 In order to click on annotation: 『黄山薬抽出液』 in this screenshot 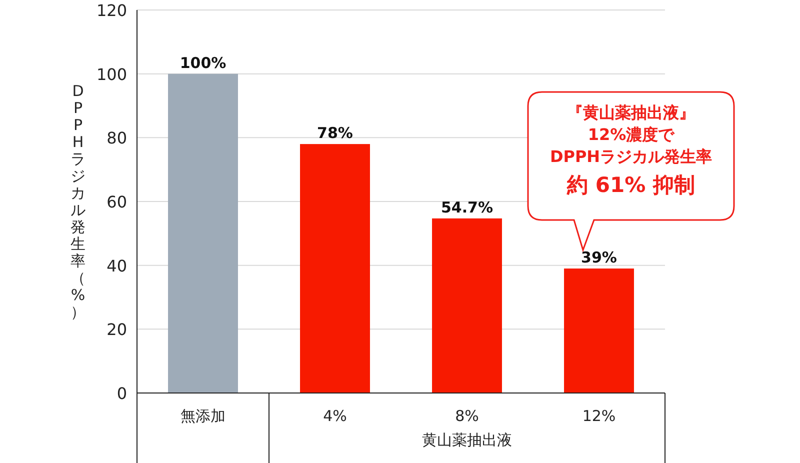, I will do `click(631, 112)`.